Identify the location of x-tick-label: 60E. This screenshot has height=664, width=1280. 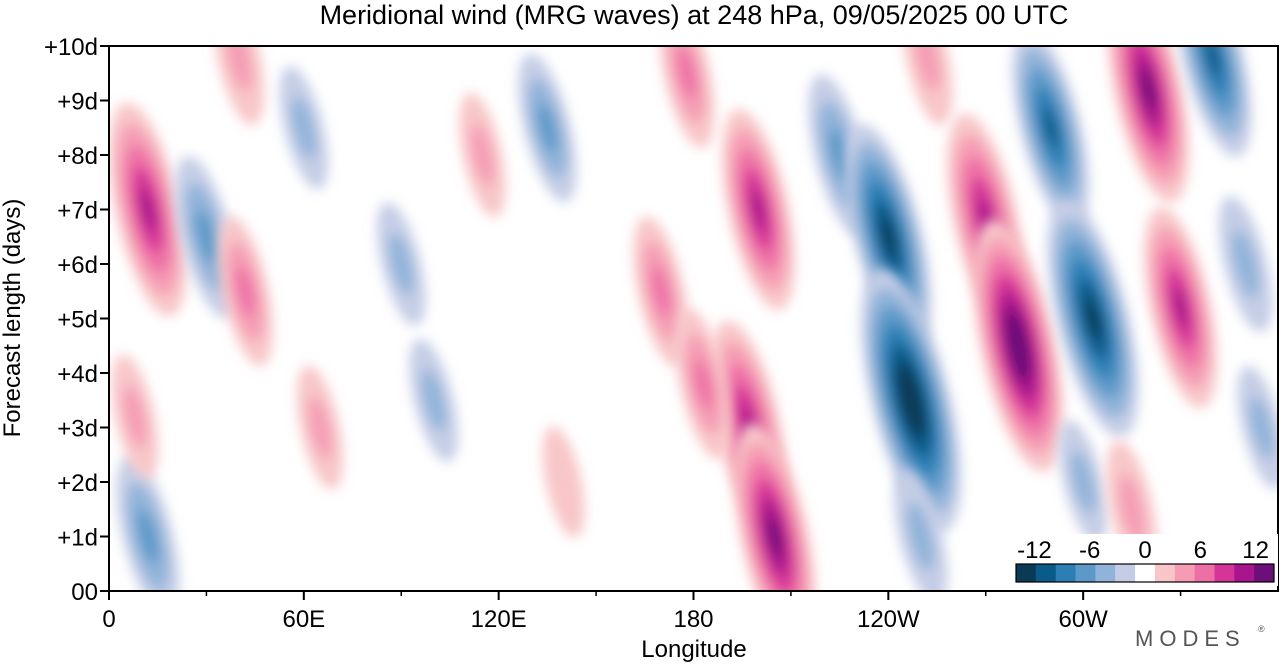
(303, 619).